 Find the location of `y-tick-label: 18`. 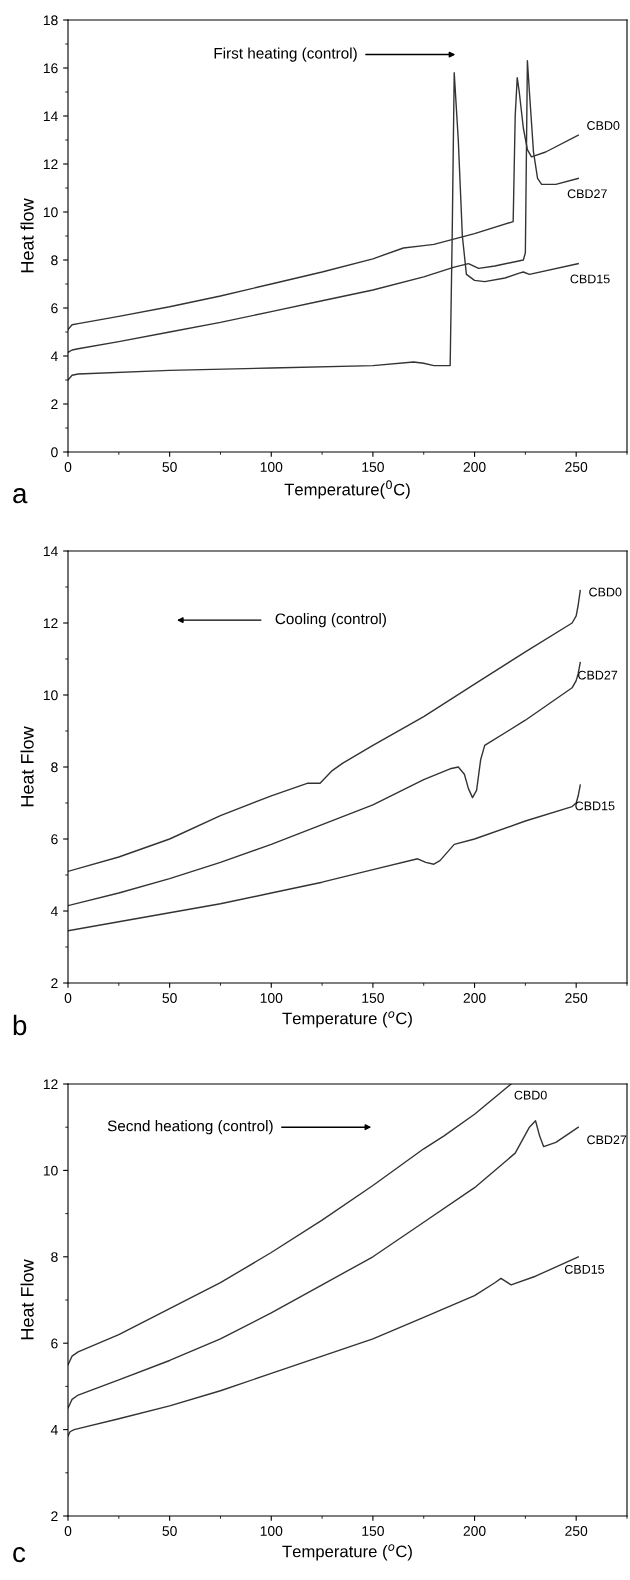

y-tick-label: 18 is located at coordinates (50, 20).